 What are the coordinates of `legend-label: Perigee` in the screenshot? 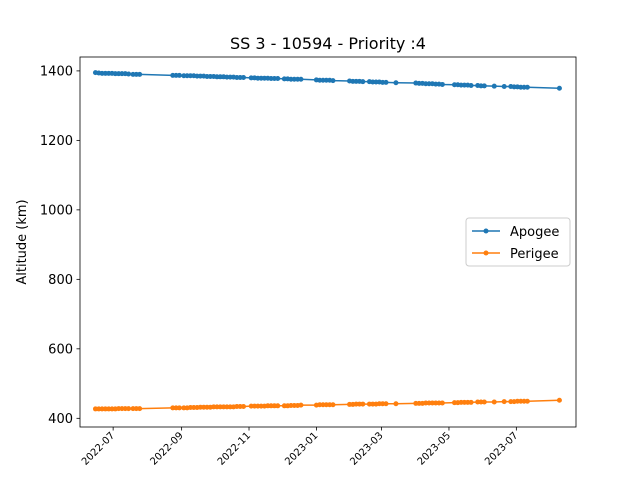 It's located at (534, 254).